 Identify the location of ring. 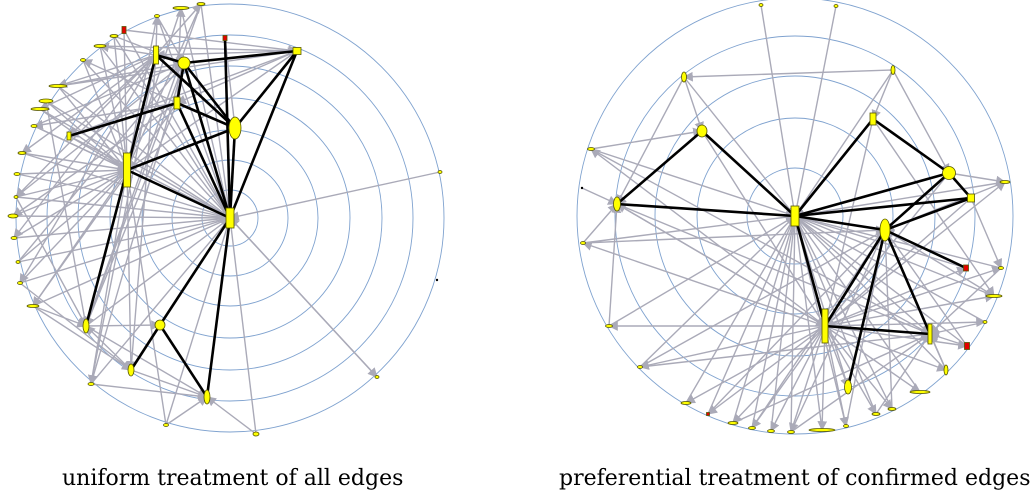
(795, 216).